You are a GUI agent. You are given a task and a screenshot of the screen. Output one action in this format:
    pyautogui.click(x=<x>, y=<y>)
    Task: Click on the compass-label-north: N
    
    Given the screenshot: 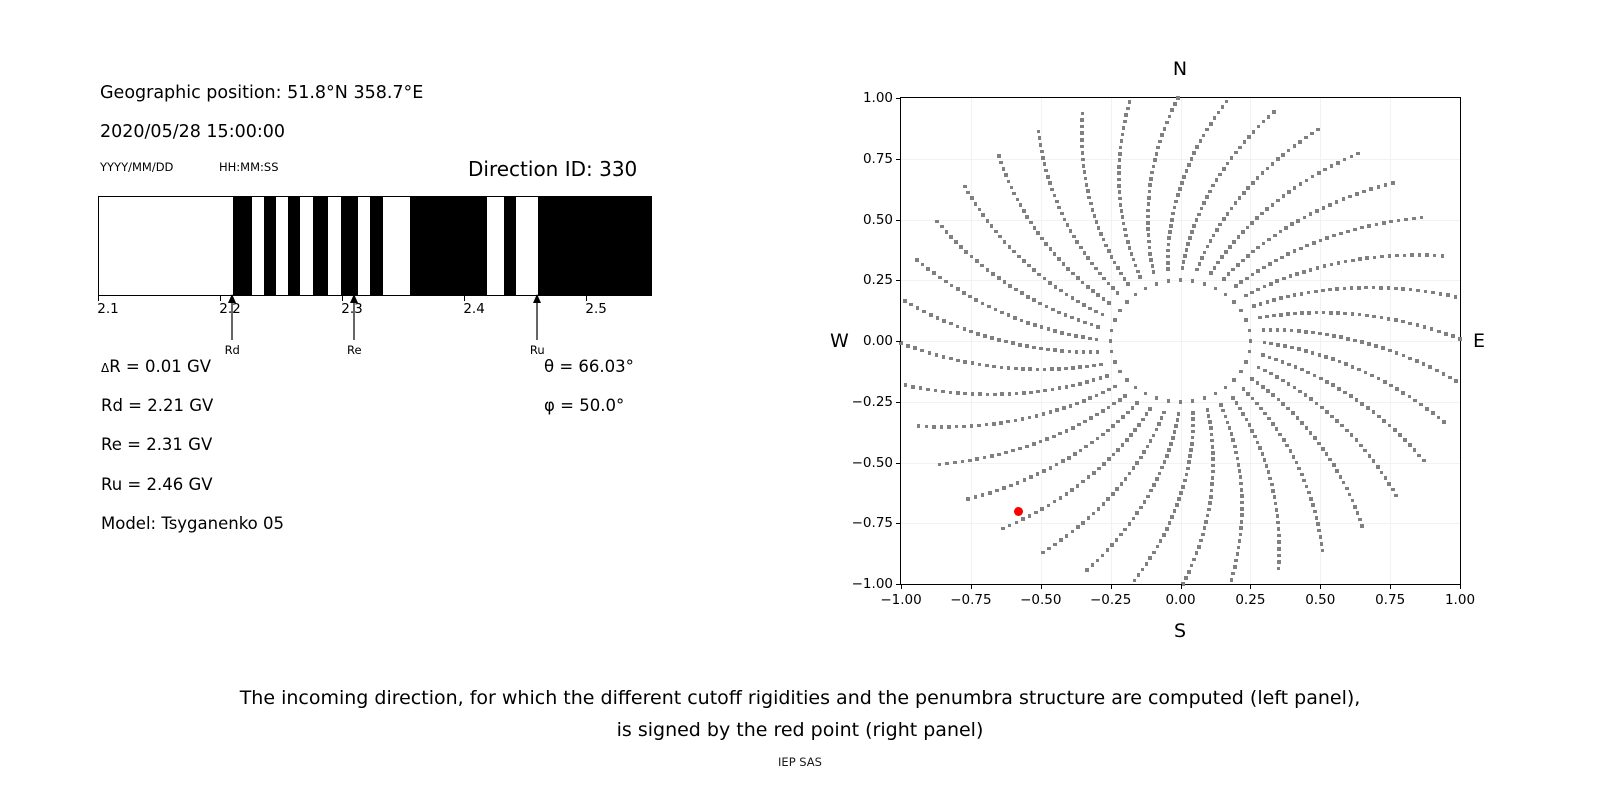 What is the action you would take?
    pyautogui.click(x=1180, y=69)
    